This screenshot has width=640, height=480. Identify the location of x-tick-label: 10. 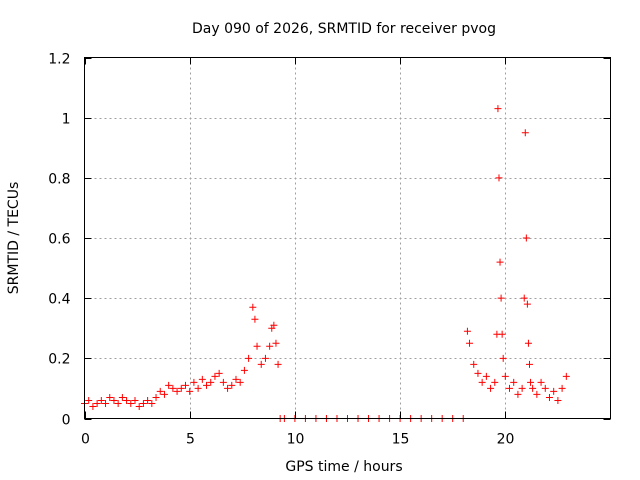
(296, 440).